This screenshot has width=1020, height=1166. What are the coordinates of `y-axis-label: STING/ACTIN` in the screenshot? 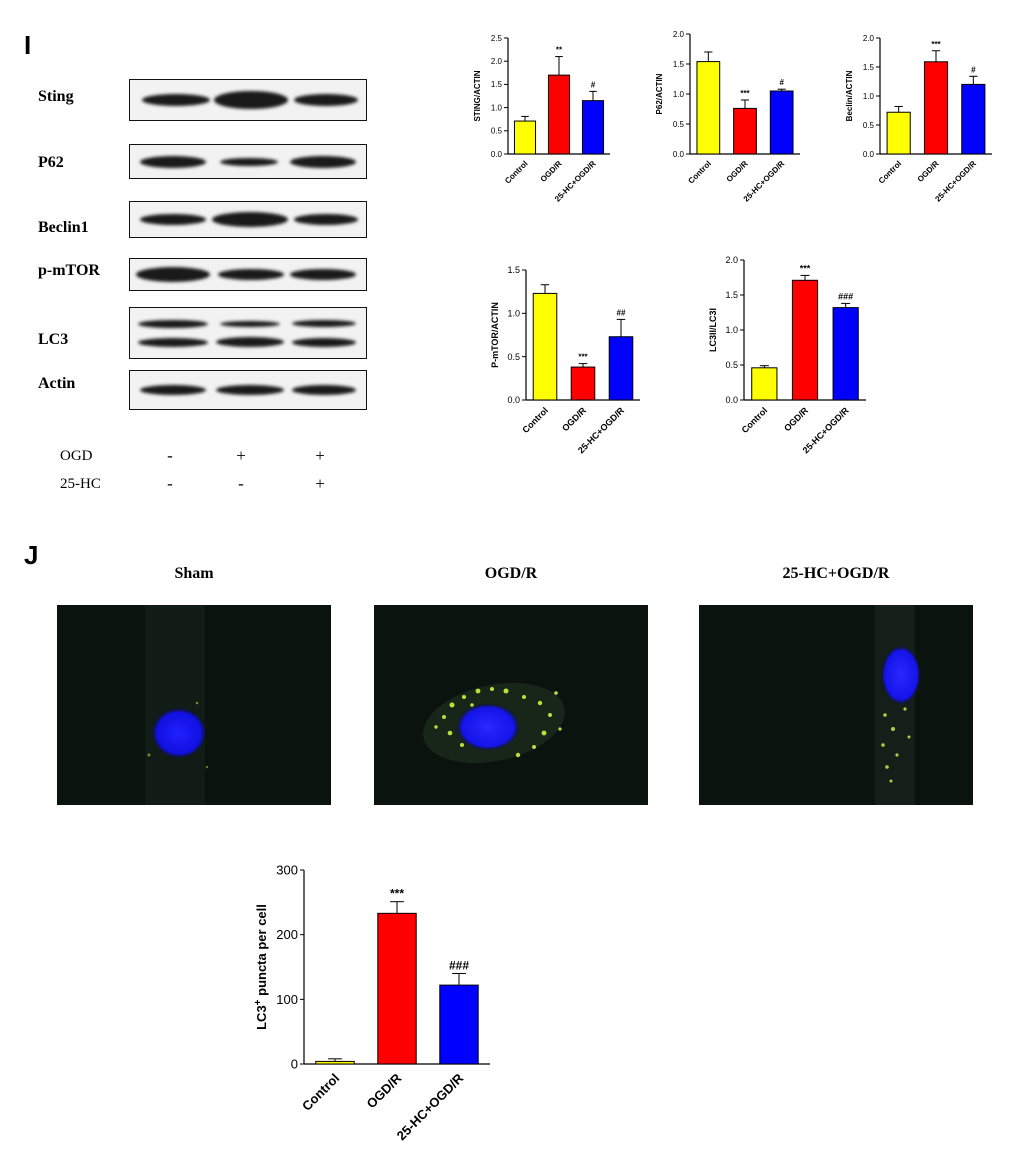 It's located at (477, 95).